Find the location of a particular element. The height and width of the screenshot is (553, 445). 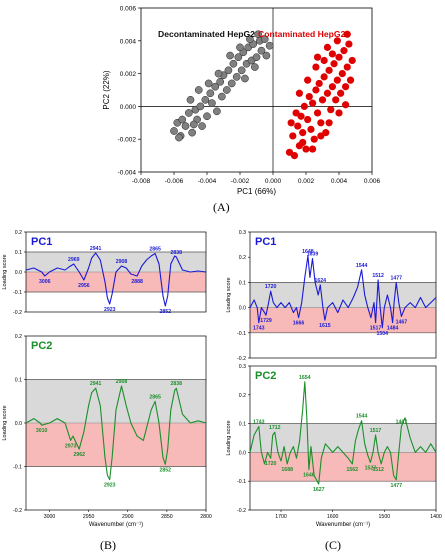

annotation-contaminated: Contaminated HepG2 is located at coordinates (302, 34).